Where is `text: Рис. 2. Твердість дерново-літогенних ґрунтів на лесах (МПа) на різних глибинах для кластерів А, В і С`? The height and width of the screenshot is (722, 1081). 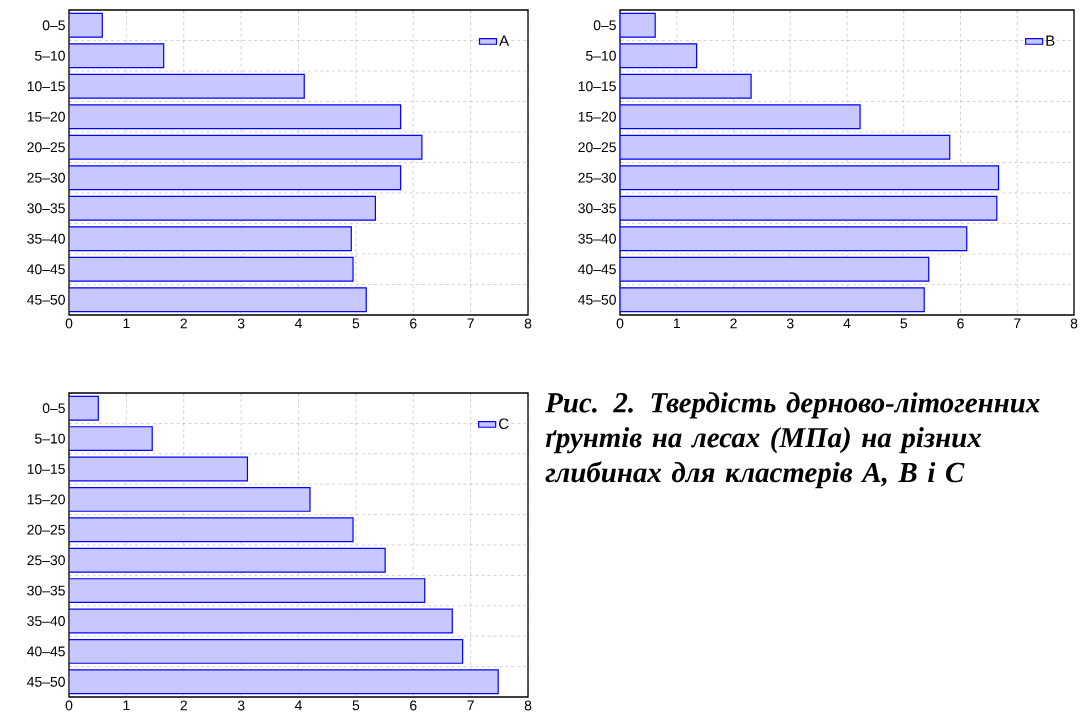 text: Рис. 2. Твердість дерново-літогенних ґрунтів на лесах (МПа) на різних глибинах для кластерів А, В і С is located at coordinates (792, 440).